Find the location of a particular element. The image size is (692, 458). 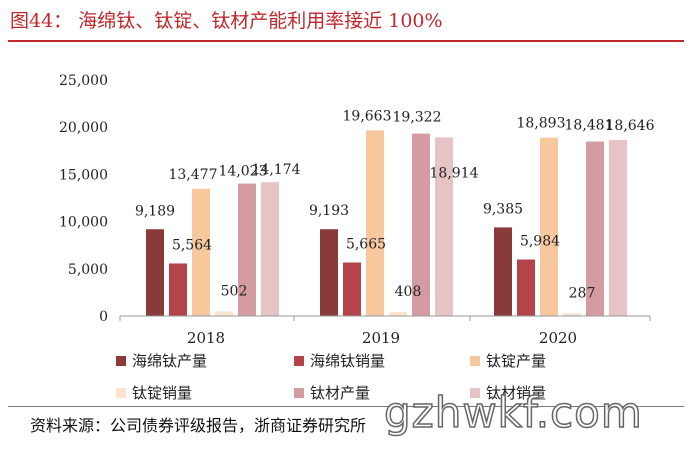

x-tick-label-2019: 2019 is located at coordinates (381, 338).